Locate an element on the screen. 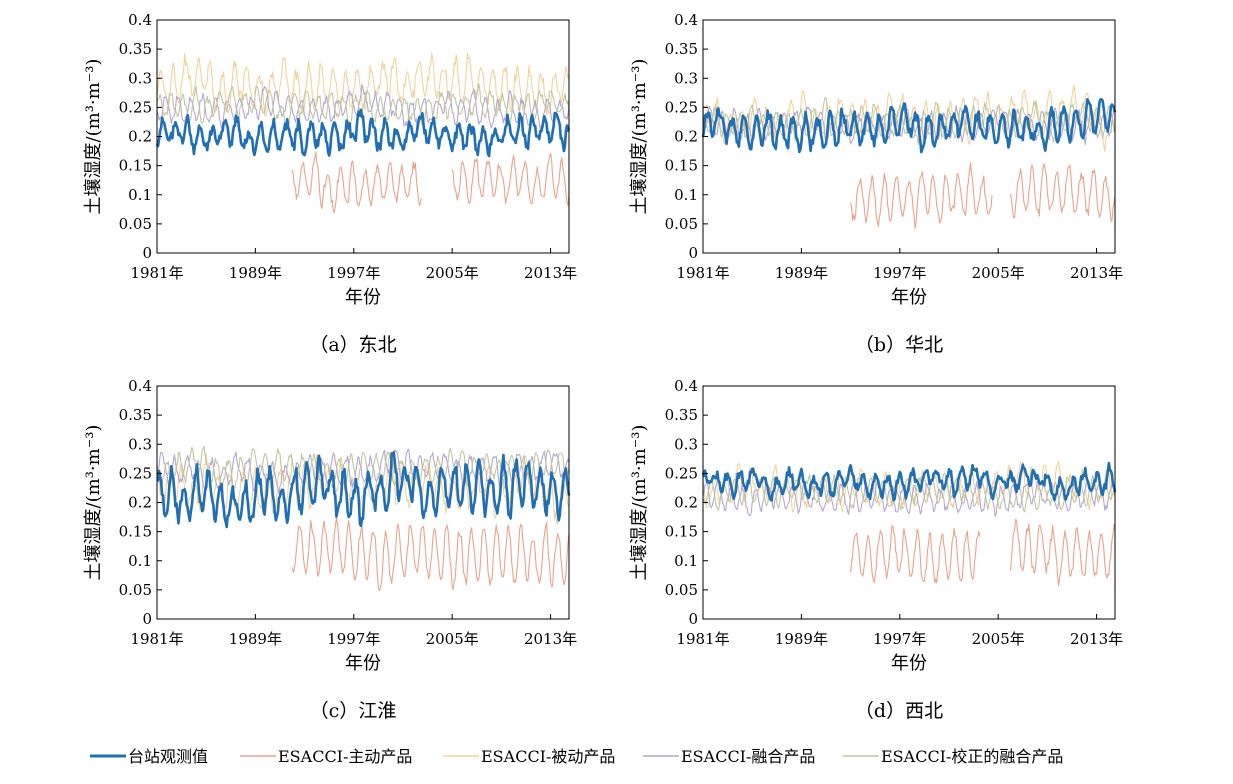 Image resolution: width=1233 pixels, height=784 pixels. panel-caption: （d）西北 is located at coordinates (899, 711).